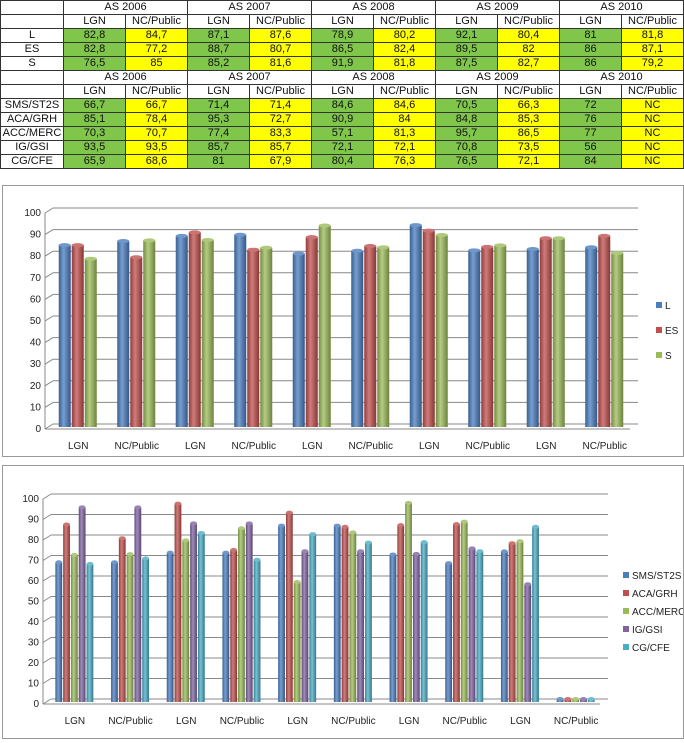 Image resolution: width=684 pixels, height=743 pixels. Describe the element at coordinates (34, 663) in the screenshot. I see `y-tick-label: 20` at that location.